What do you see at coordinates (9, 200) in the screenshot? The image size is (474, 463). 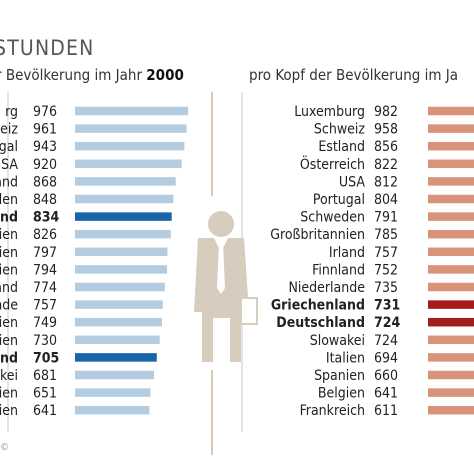 I see `left-bar-label: len` at bounding box center [9, 200].